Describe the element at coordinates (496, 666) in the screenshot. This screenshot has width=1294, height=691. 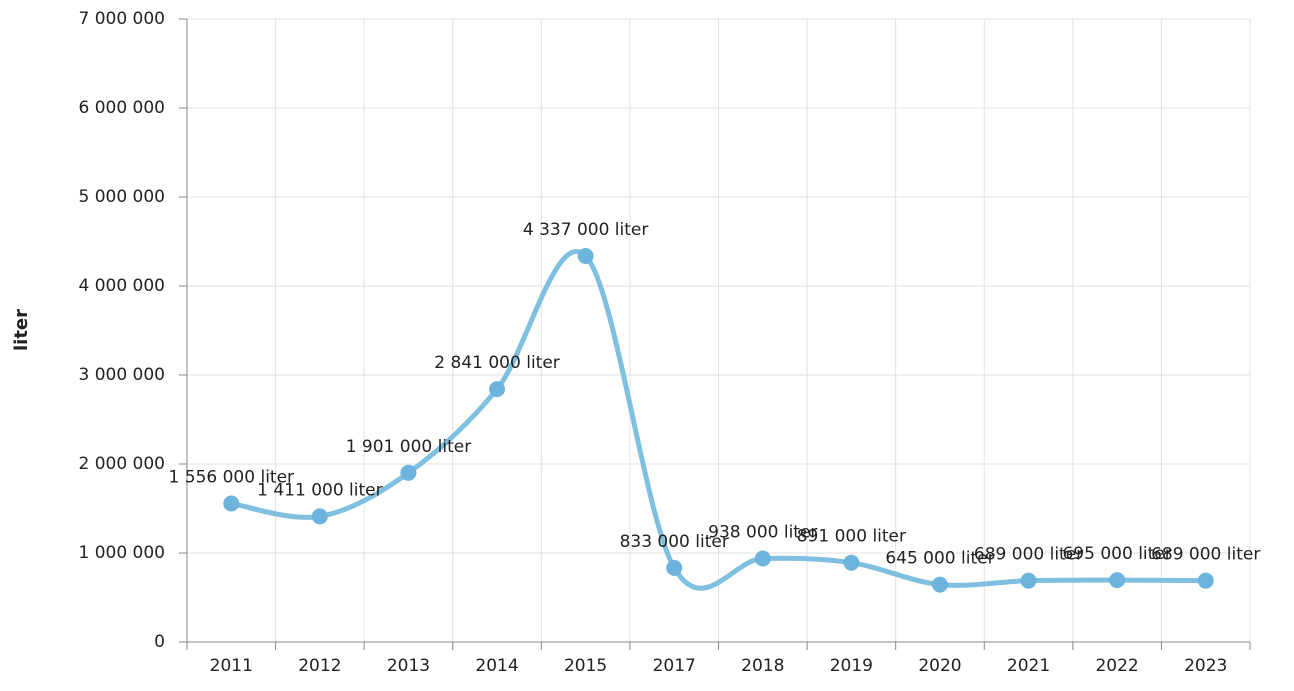
I see `x-tick-label: 2014` at that location.